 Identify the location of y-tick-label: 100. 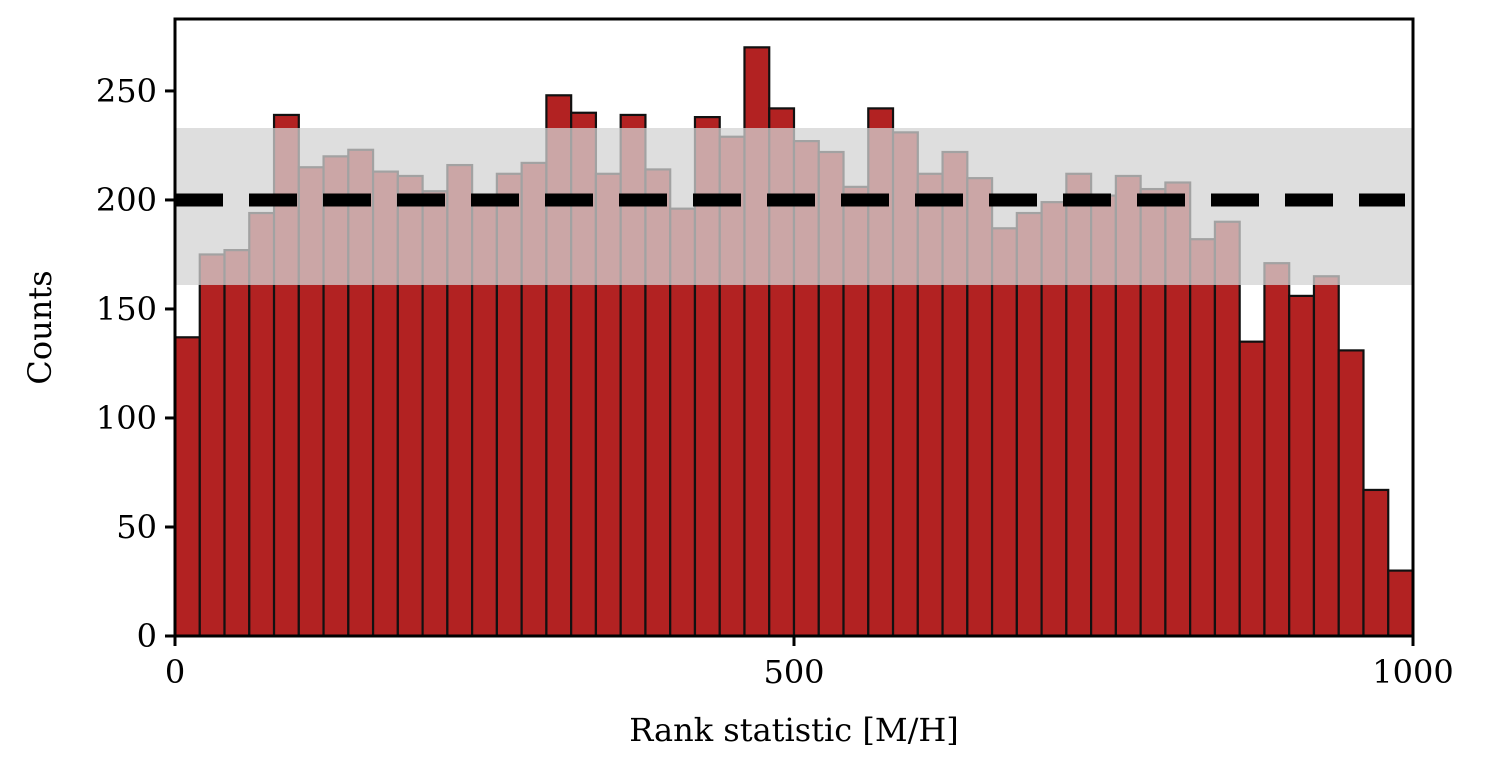
(126, 418).